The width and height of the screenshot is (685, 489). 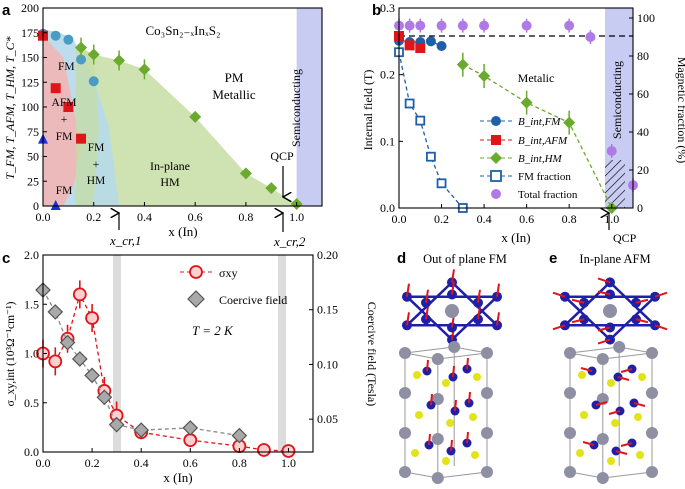 What do you see at coordinates (92, 463) in the screenshot?
I see `c-xtick-label: 0.2` at bounding box center [92, 463].